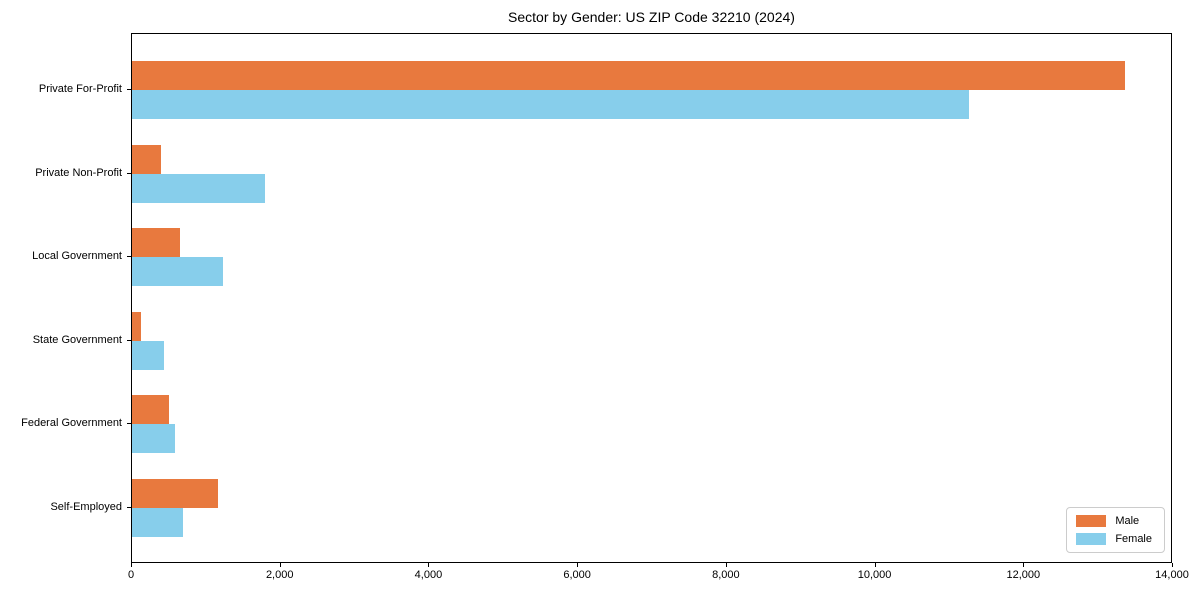 The image size is (1200, 600). I want to click on x-tick-label: 10,000, so click(874, 575).